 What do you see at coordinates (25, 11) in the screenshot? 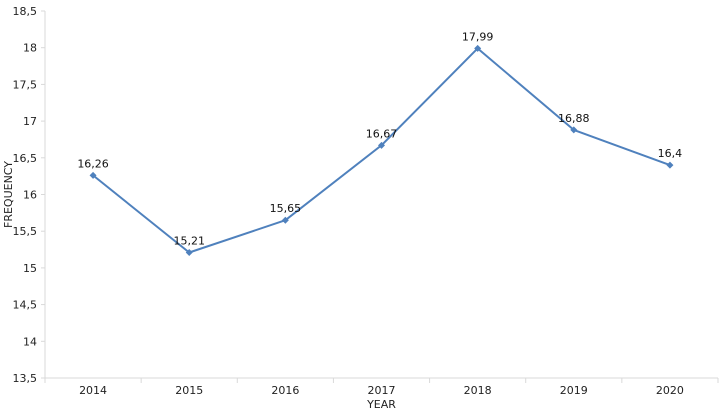
I see `y-tick-label: 18,5` at bounding box center [25, 11].